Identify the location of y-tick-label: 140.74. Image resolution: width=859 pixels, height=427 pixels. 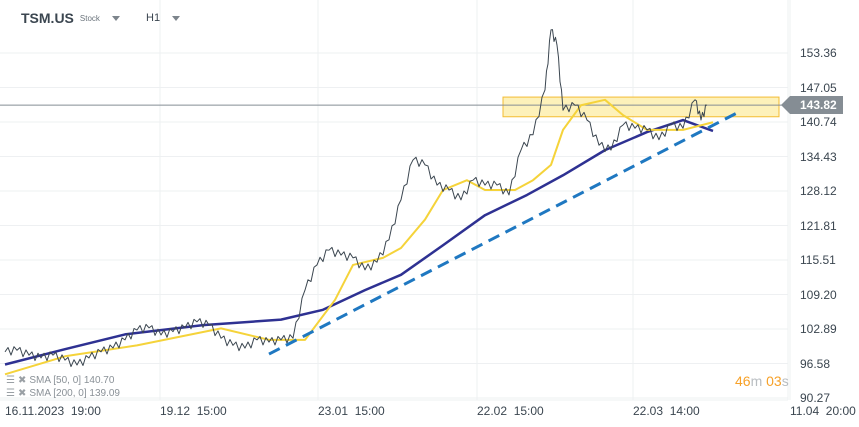
(818, 122).